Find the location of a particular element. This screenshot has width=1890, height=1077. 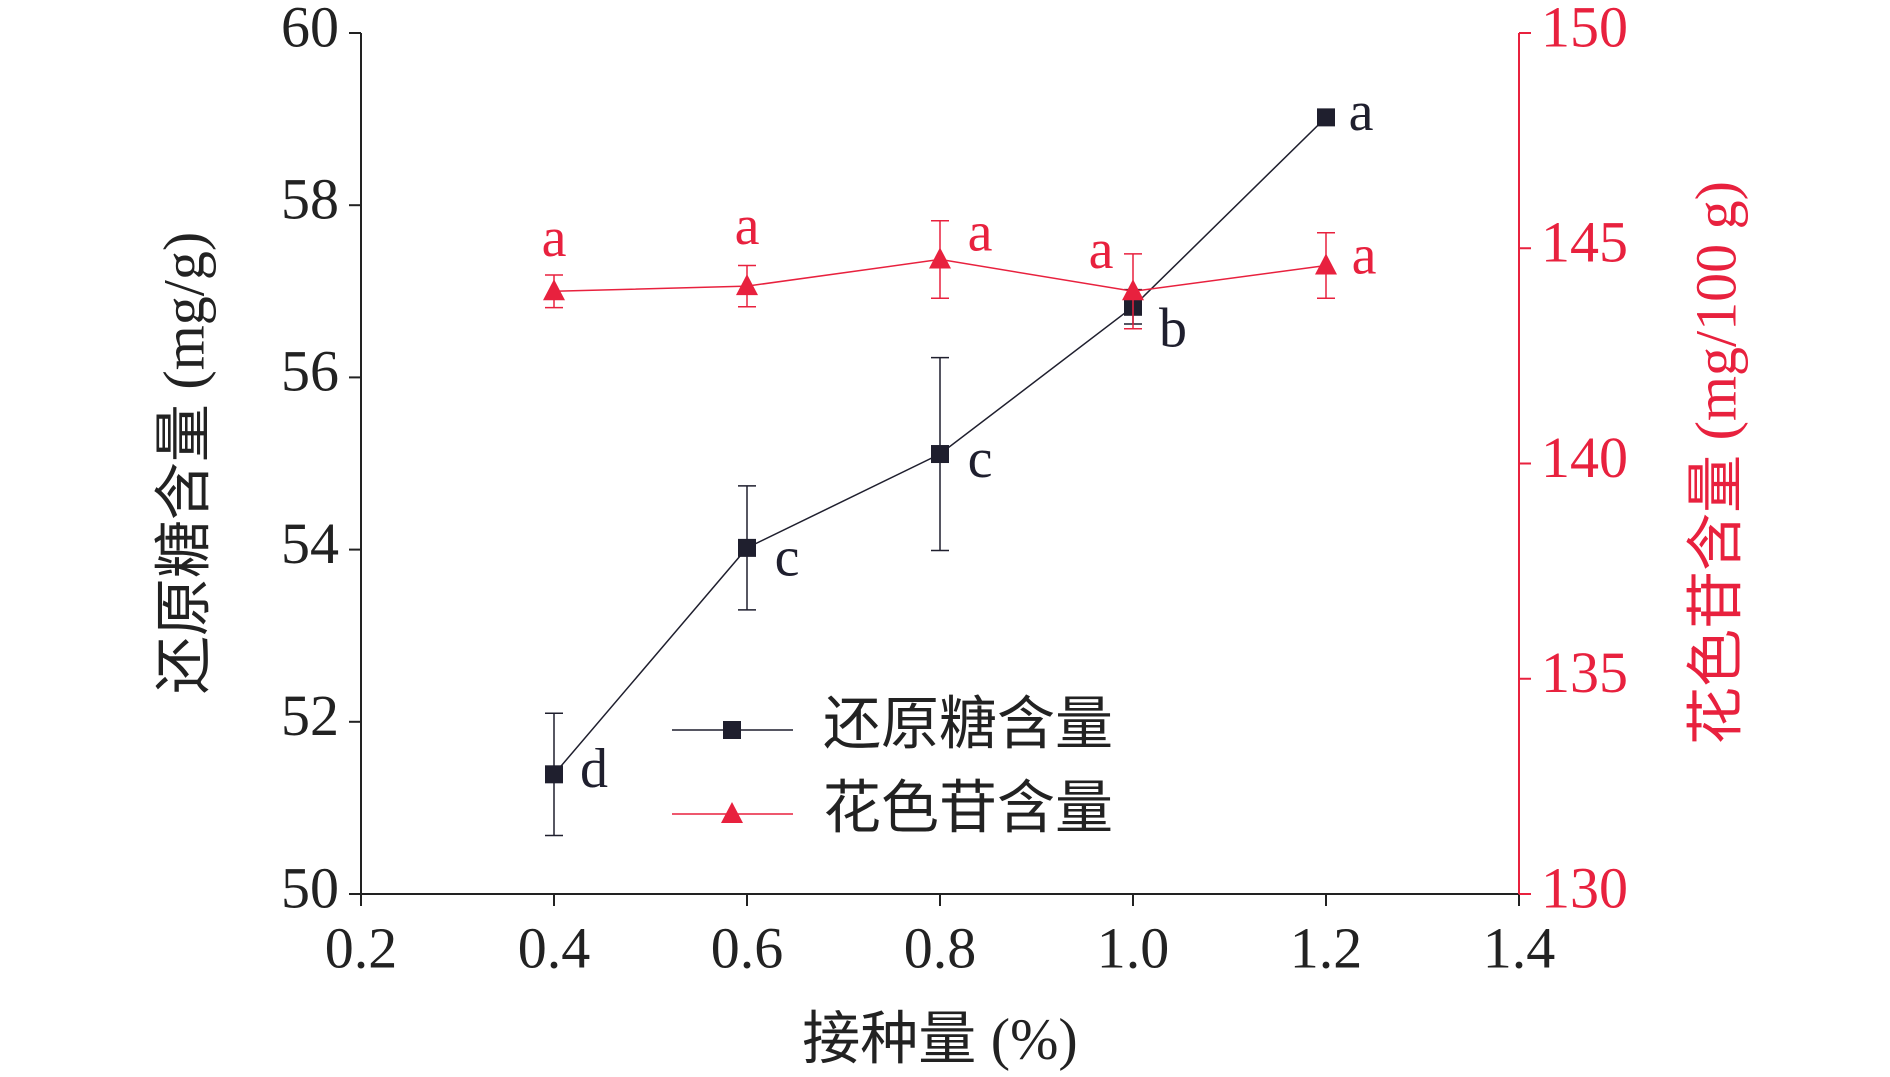

x-tick-label: 0.2 is located at coordinates (361, 947).